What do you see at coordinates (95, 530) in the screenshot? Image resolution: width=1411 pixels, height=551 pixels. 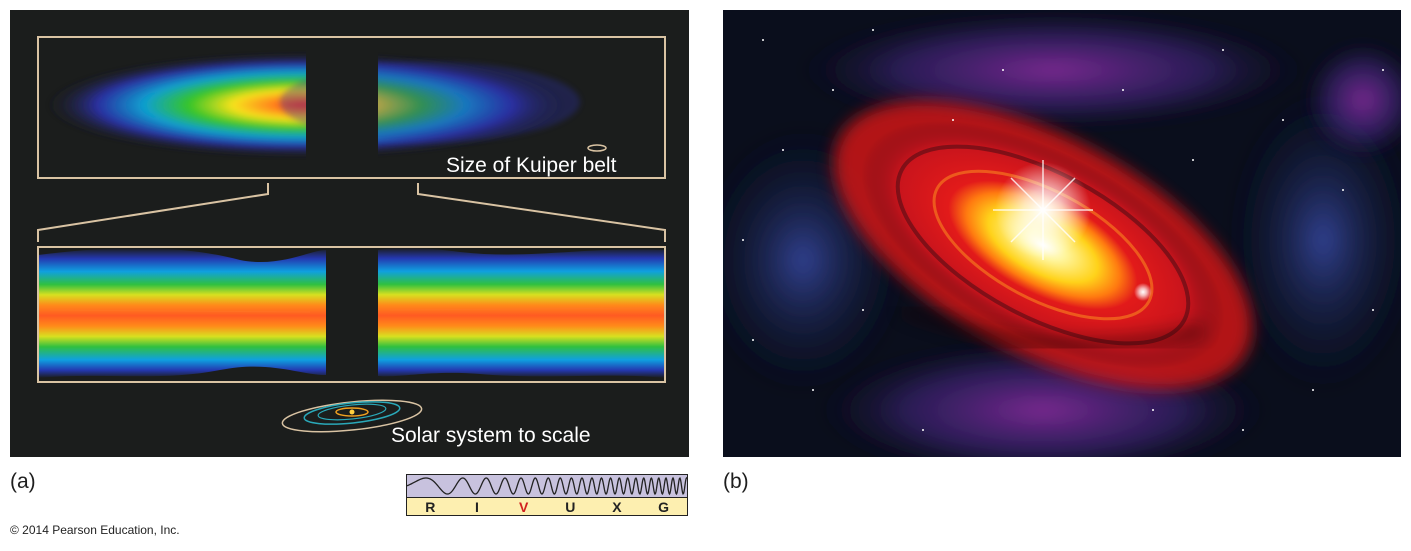 I see `copyright-notice: © 2014 Pearson Education, Inc.` at bounding box center [95, 530].